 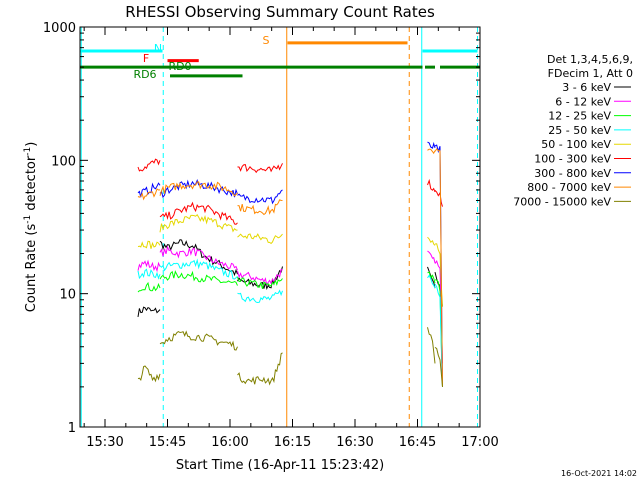 What do you see at coordinates (167, 442) in the screenshot?
I see `x-tick-label-1: 15:45` at bounding box center [167, 442].